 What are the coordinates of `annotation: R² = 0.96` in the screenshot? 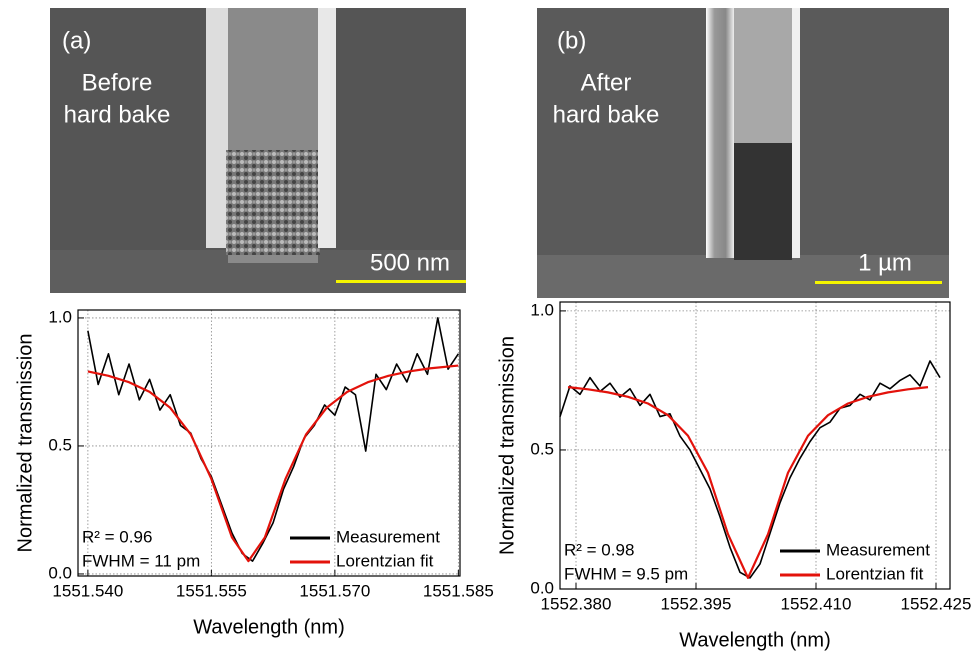 It's located at (117, 536).